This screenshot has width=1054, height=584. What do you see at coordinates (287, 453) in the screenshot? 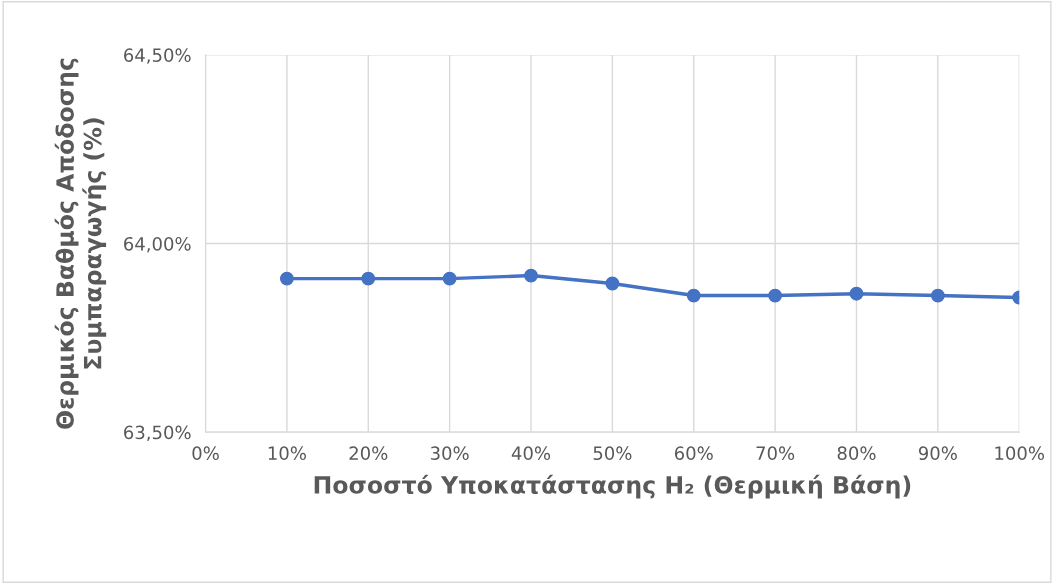
I see `x-tick-label: 10%` at bounding box center [287, 453].